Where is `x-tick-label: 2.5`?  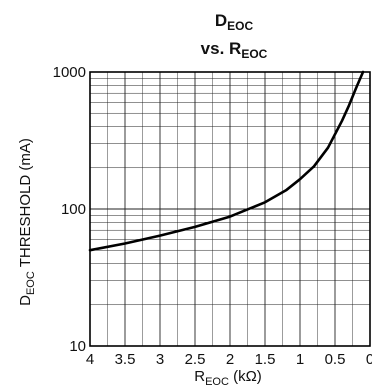
x-tick-label: 2.5 is located at coordinates (195, 359).